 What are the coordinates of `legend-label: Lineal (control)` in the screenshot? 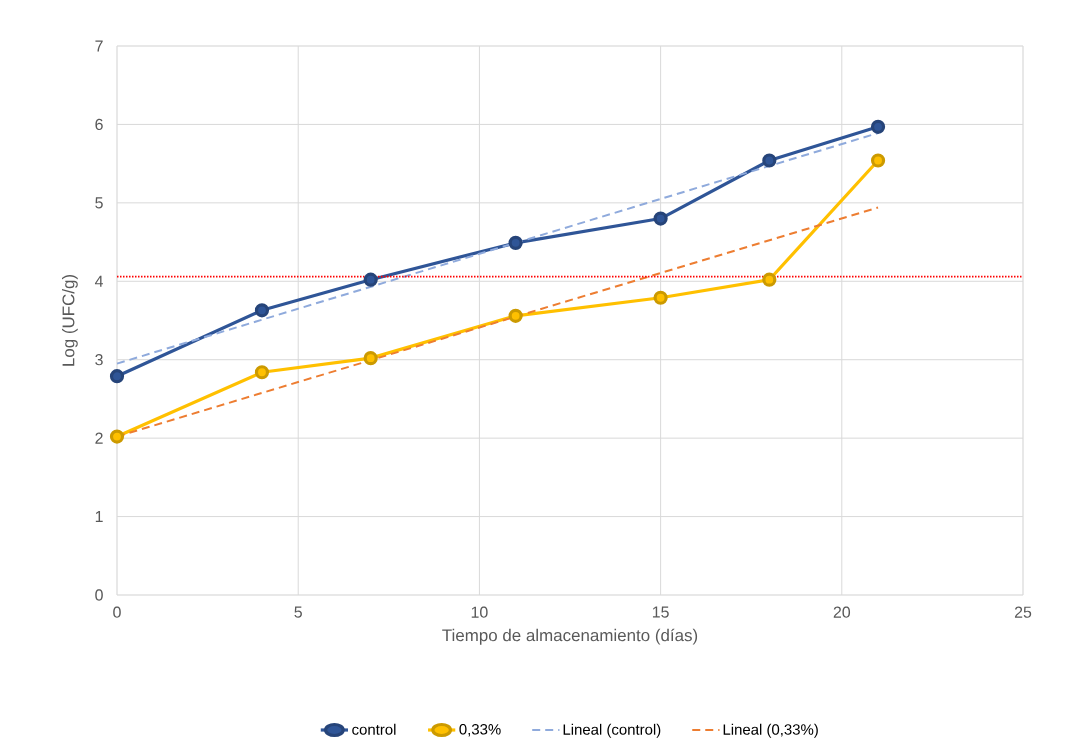 It's located at (612, 730).